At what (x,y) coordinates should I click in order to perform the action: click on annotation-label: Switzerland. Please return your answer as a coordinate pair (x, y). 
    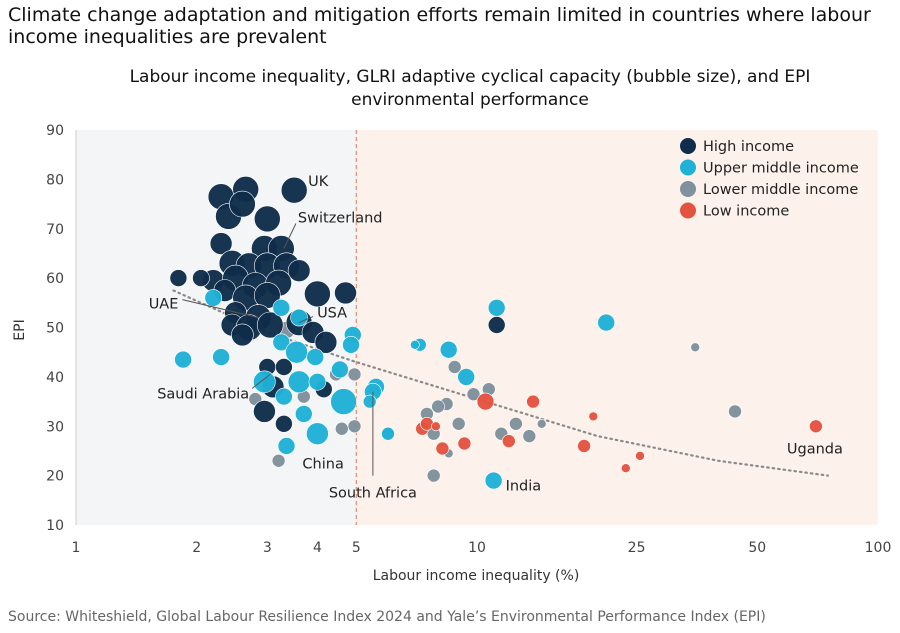
    Looking at the image, I should click on (340, 219).